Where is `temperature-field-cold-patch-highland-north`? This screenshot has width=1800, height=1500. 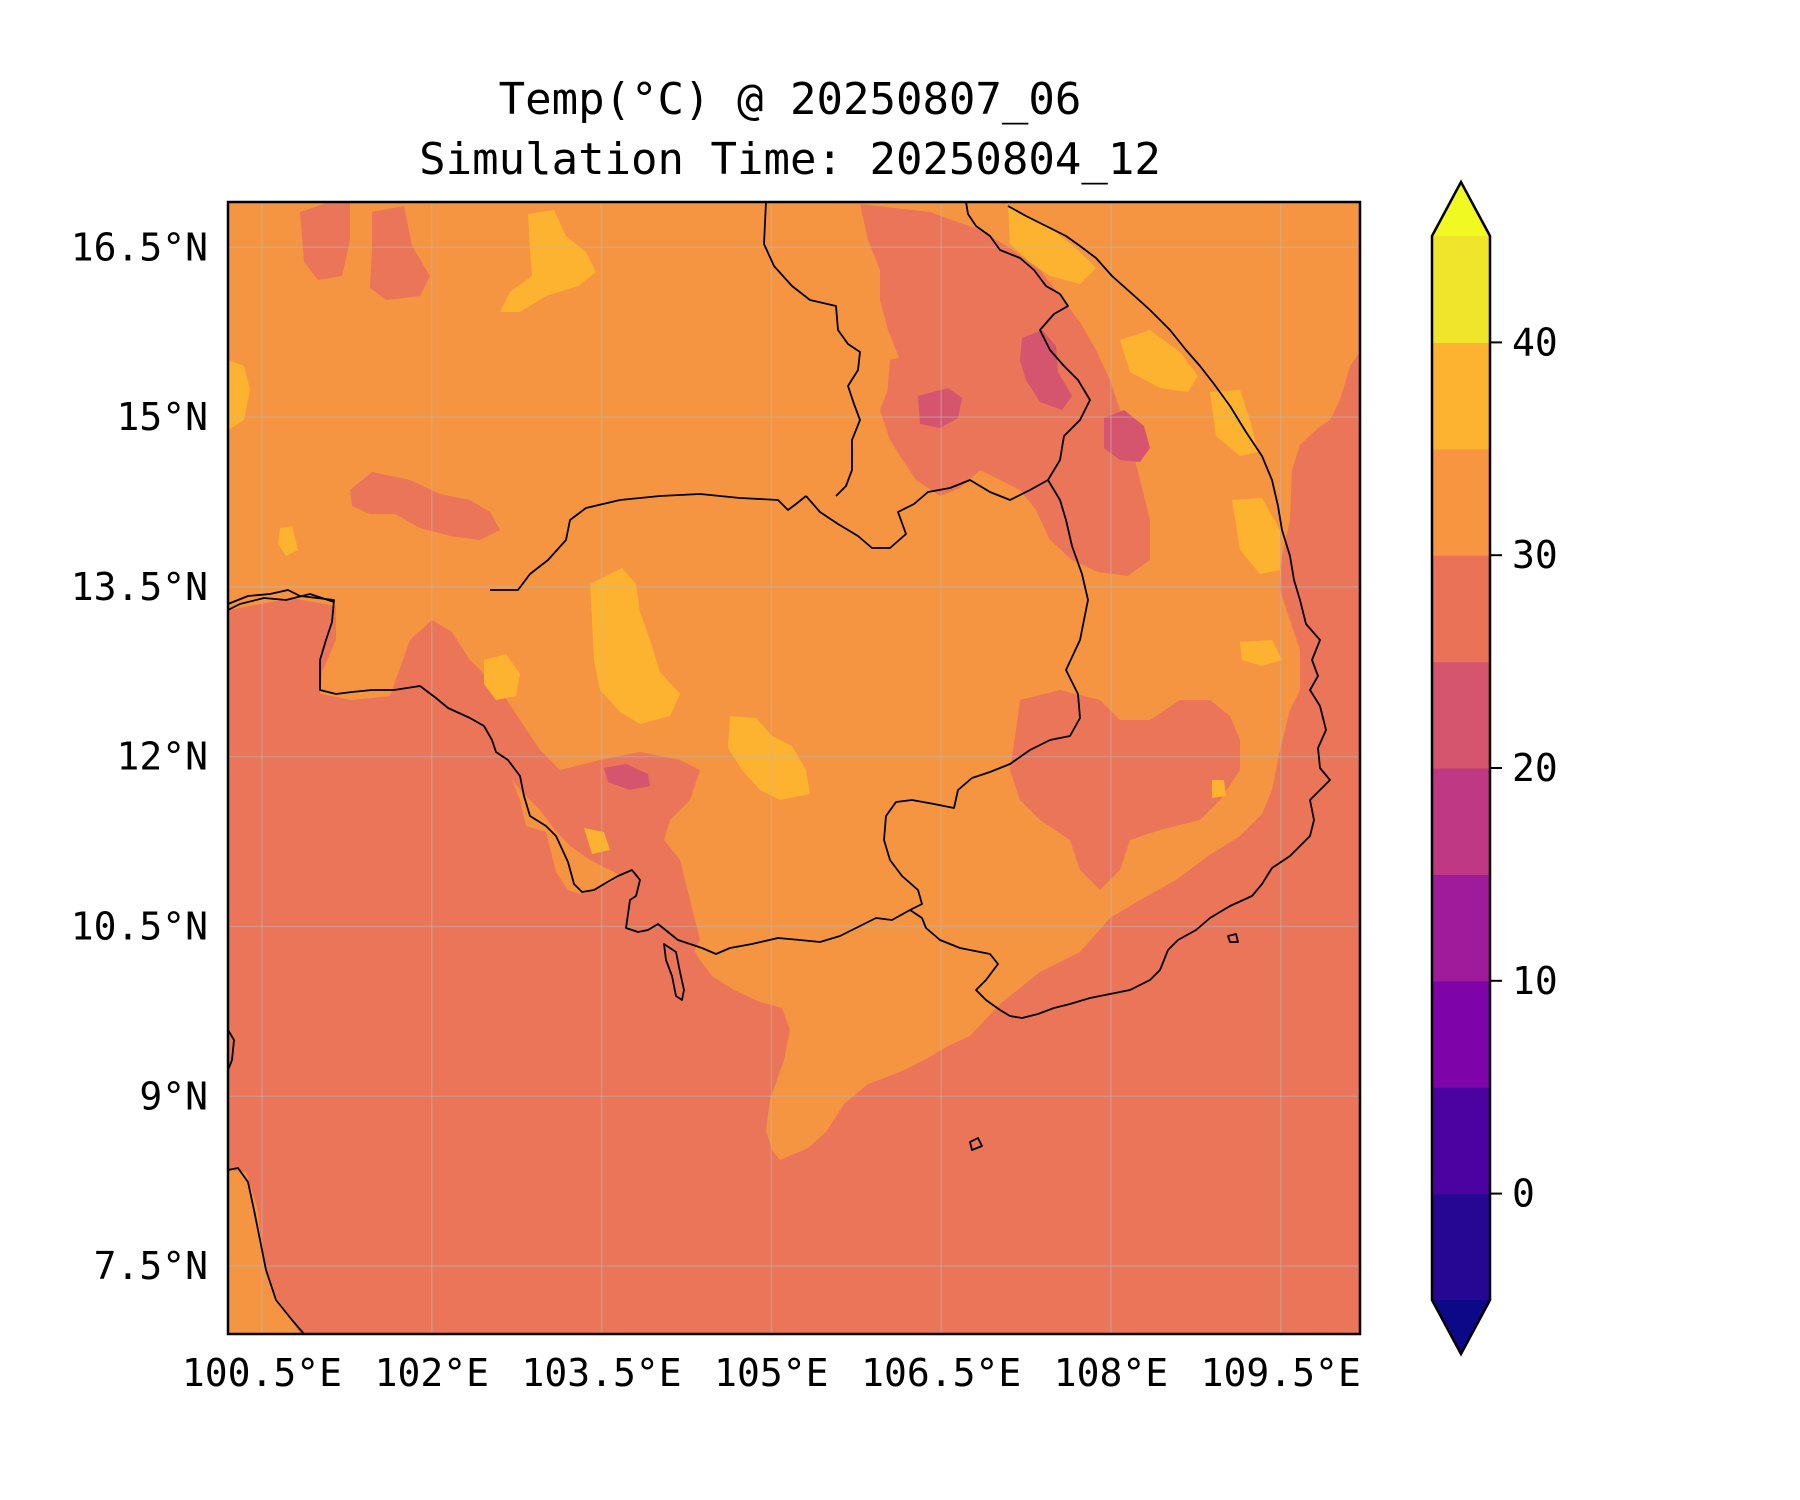
temperature-field-cold-patch-highland-north is located at coordinates (1046, 370).